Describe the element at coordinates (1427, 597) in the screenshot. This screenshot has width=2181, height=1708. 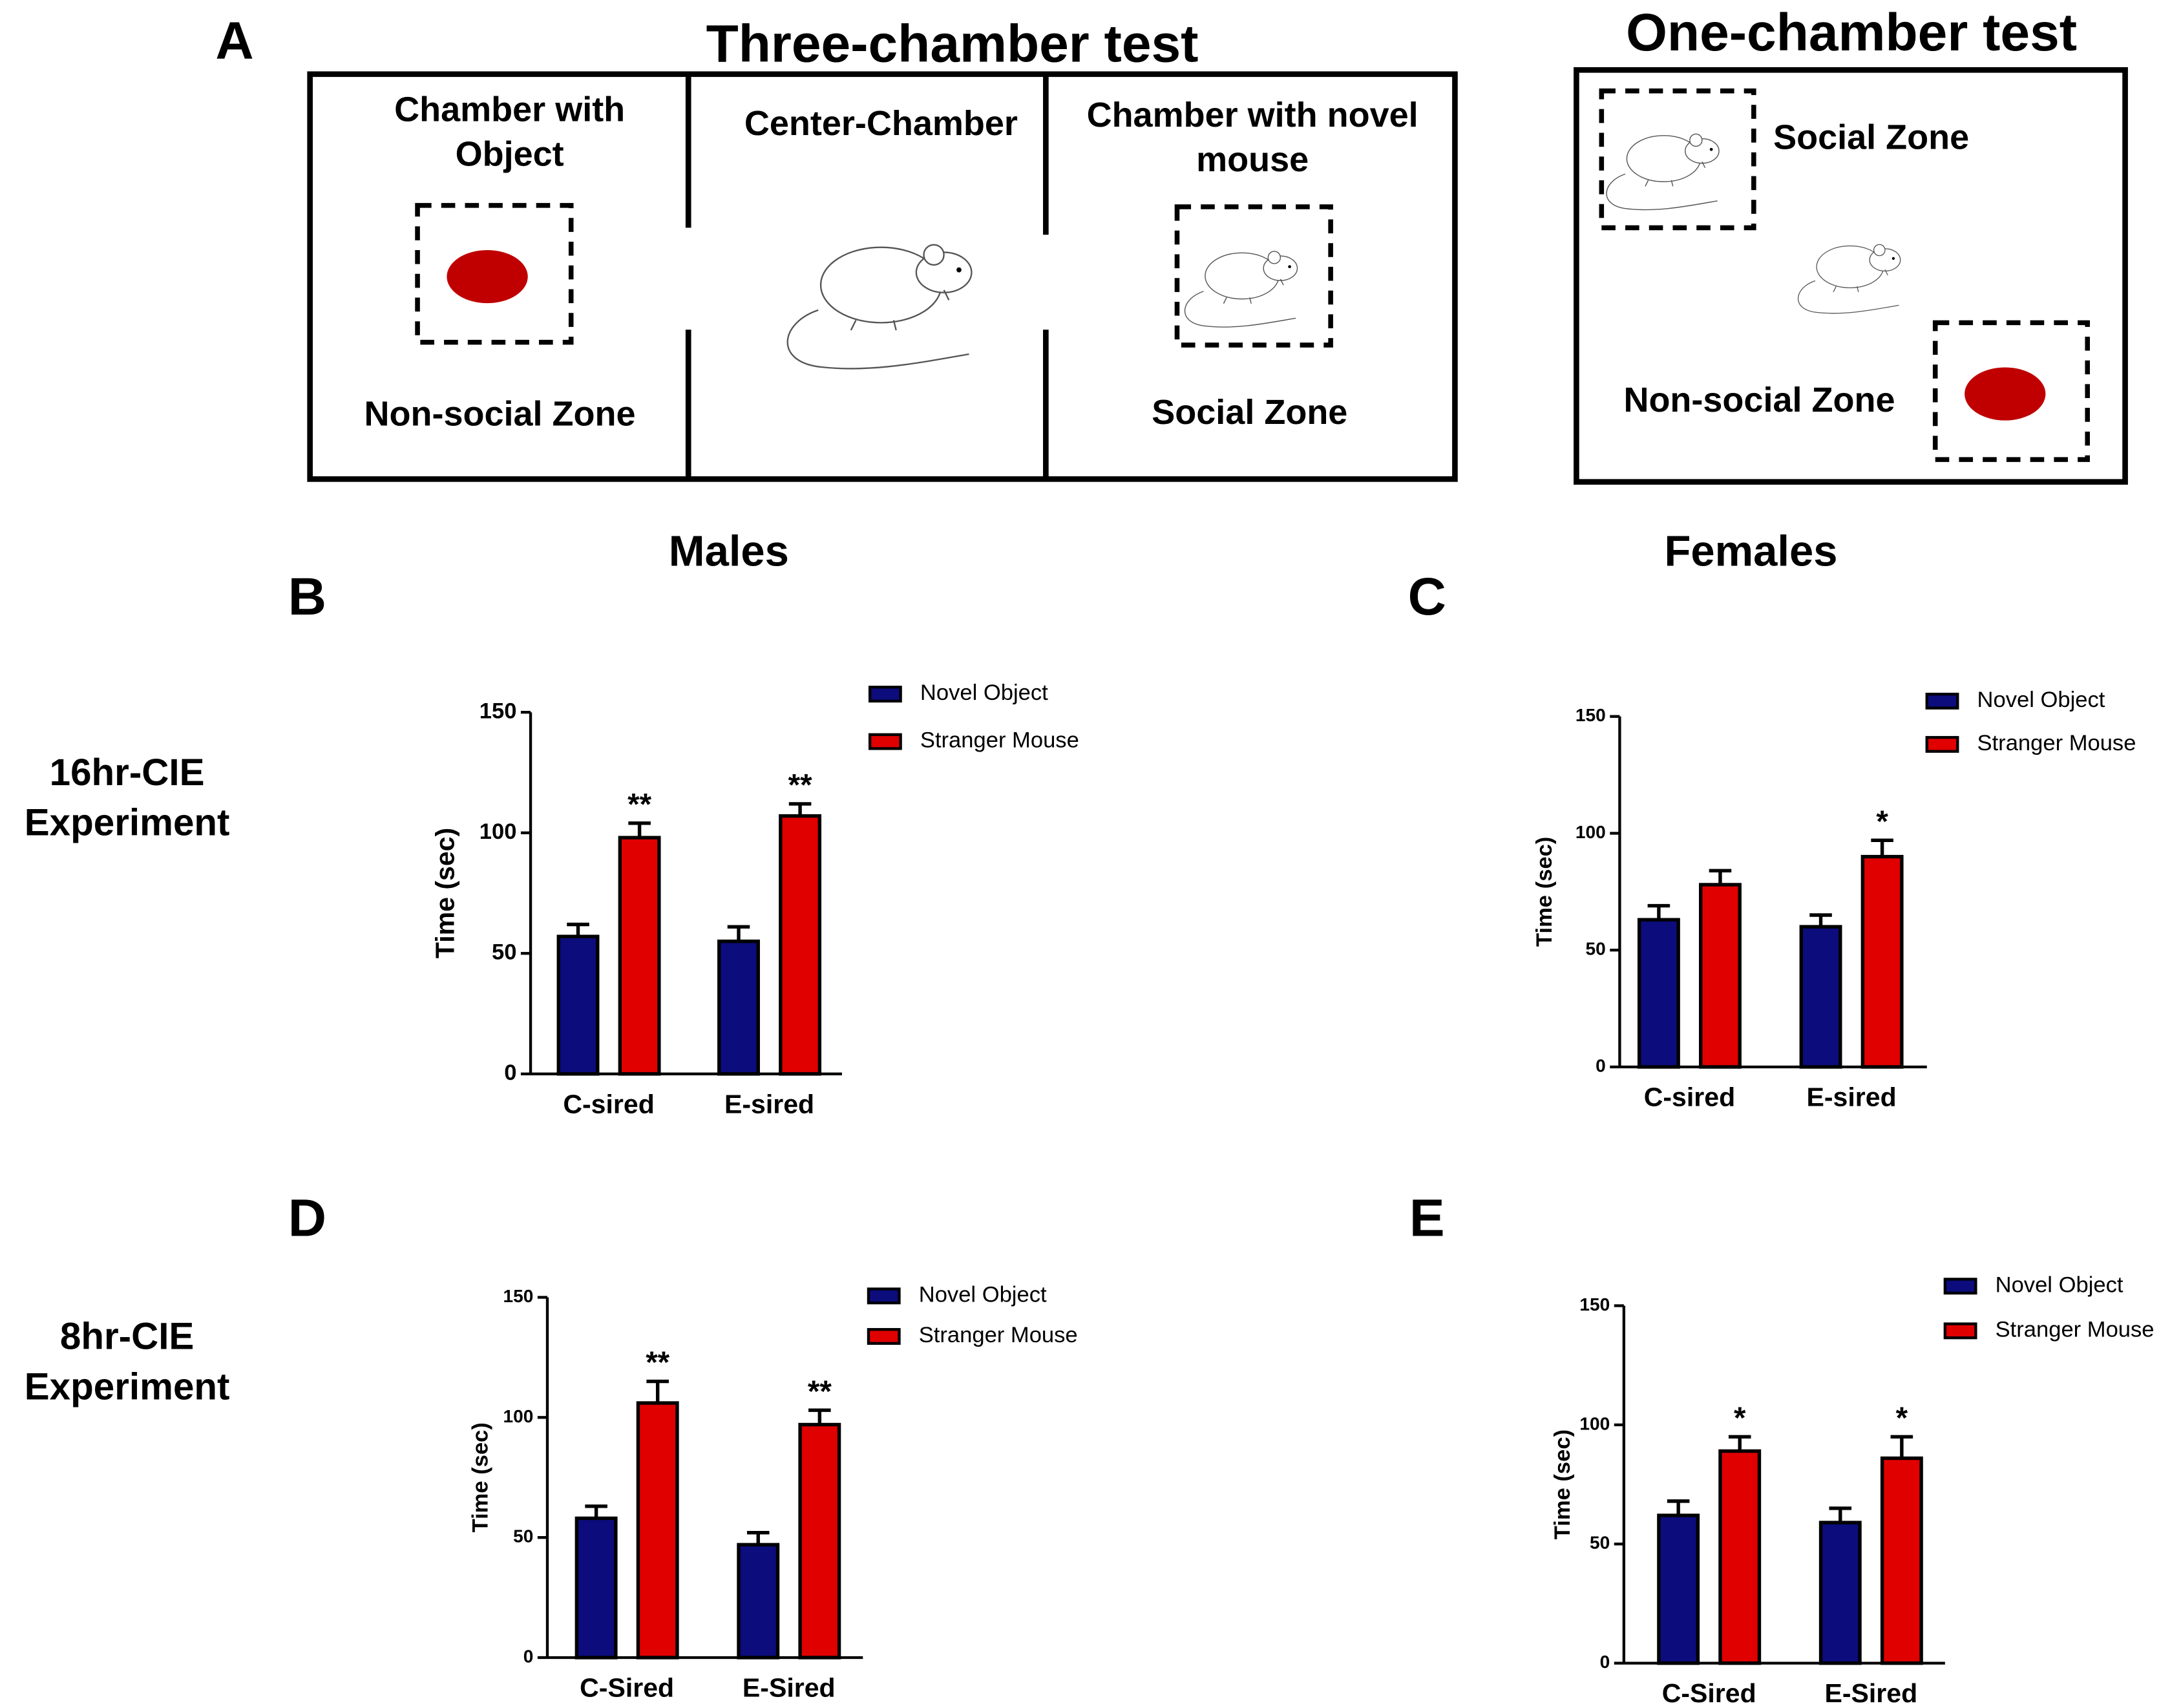
I see `panel-label: C` at that location.